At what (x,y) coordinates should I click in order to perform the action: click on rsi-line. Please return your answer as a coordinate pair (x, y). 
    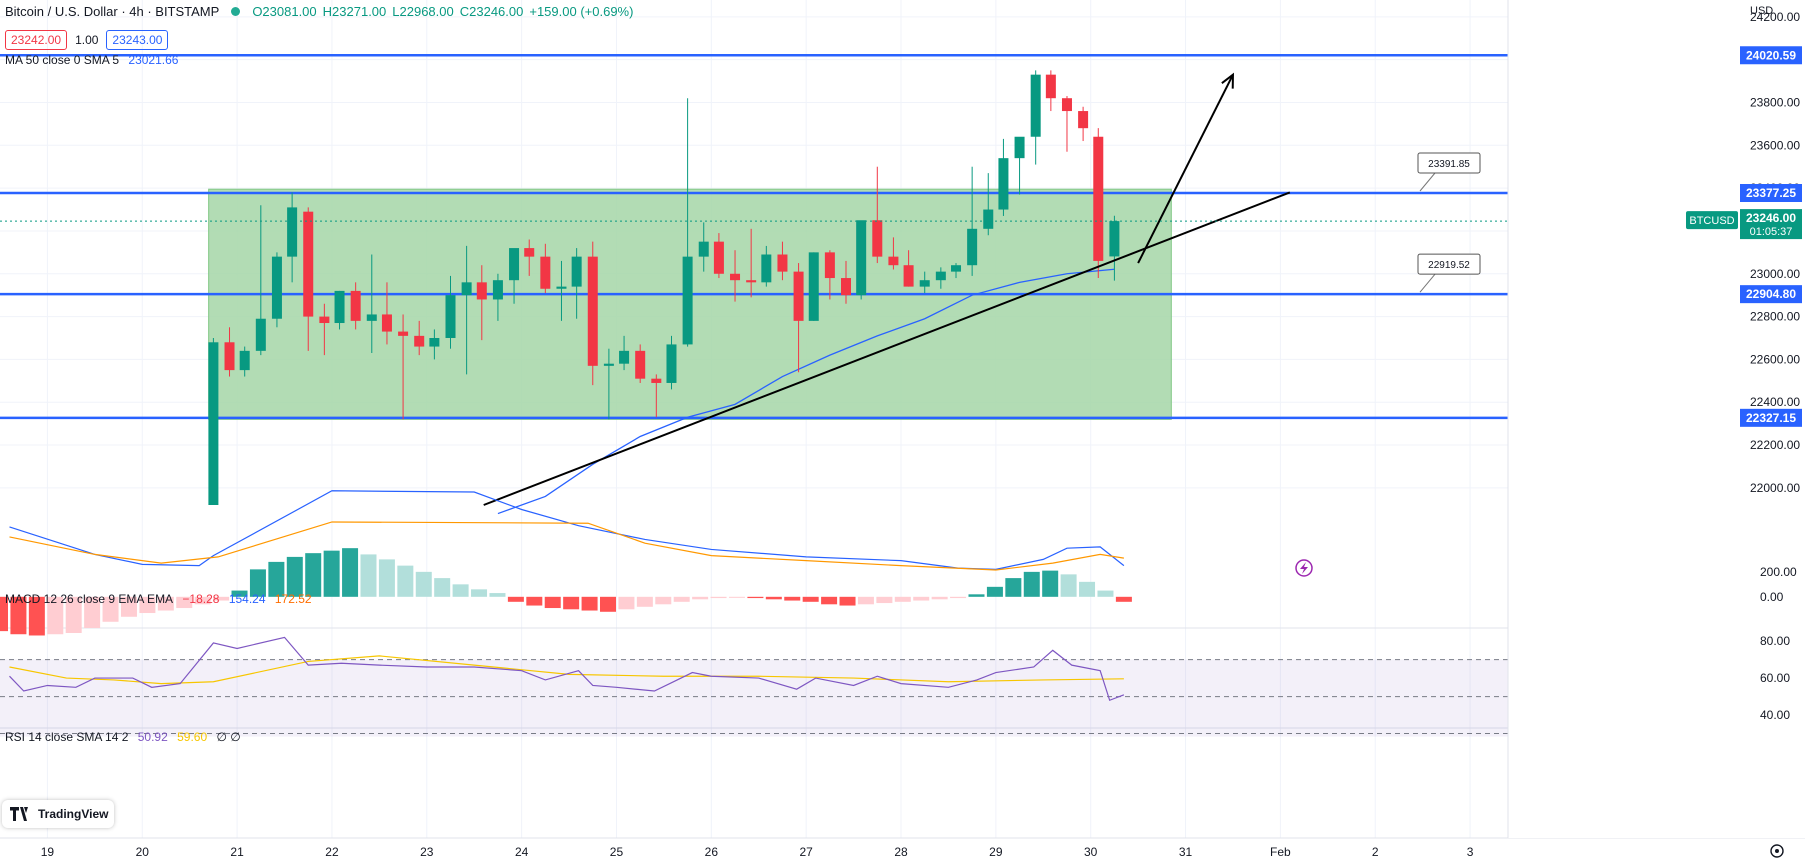
    Looking at the image, I should click on (567, 669).